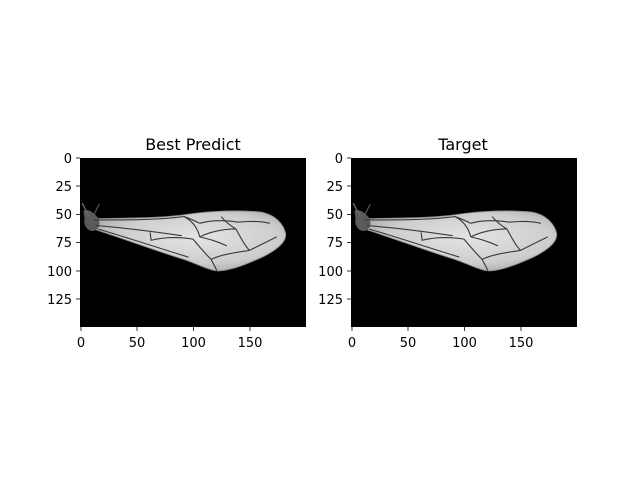 This screenshot has height=480, width=640. I want to click on panel-title: Best Predict, so click(193, 144).